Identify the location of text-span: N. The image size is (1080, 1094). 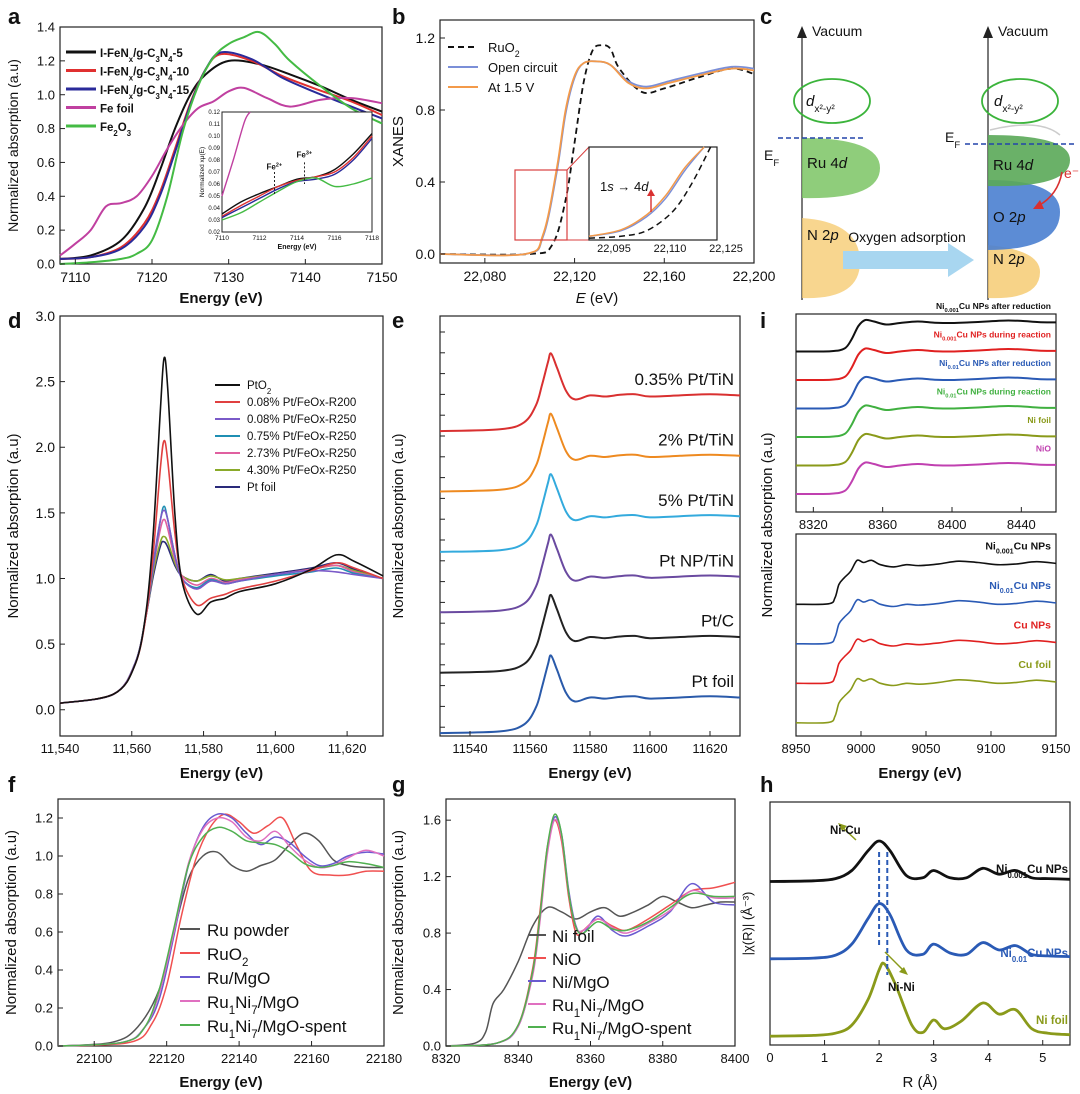
(164, 91).